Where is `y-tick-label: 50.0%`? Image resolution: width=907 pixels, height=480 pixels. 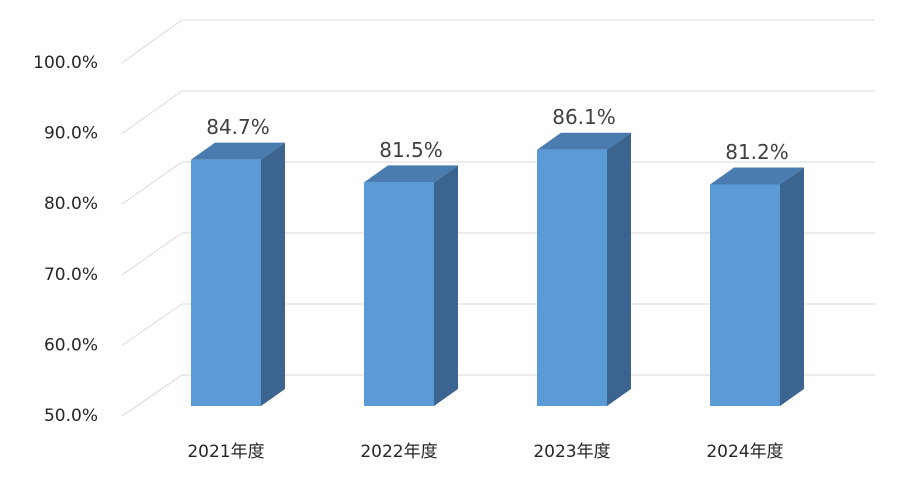
y-tick-label: 50.0% is located at coordinates (71, 416).